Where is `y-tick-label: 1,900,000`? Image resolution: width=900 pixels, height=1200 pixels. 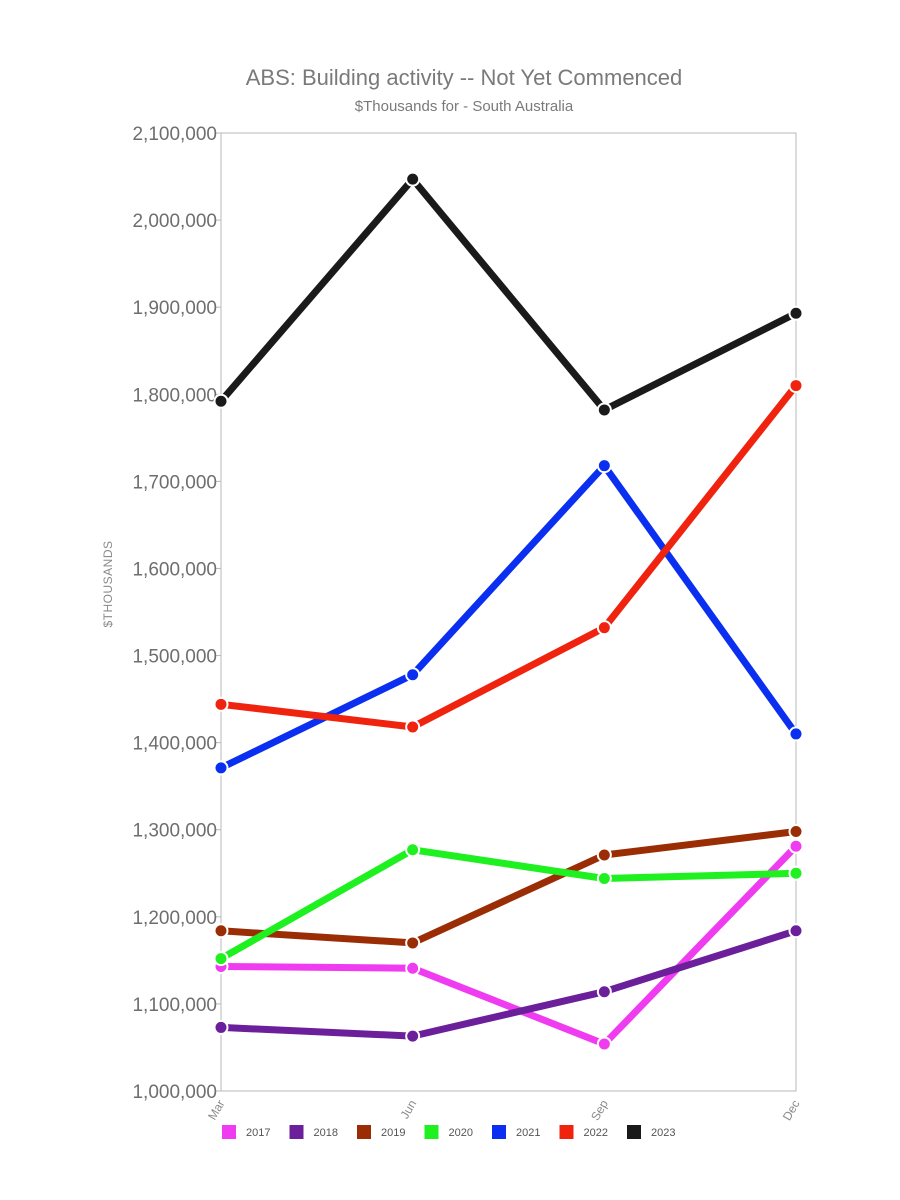 y-tick-label: 1,900,000 is located at coordinates (174, 308).